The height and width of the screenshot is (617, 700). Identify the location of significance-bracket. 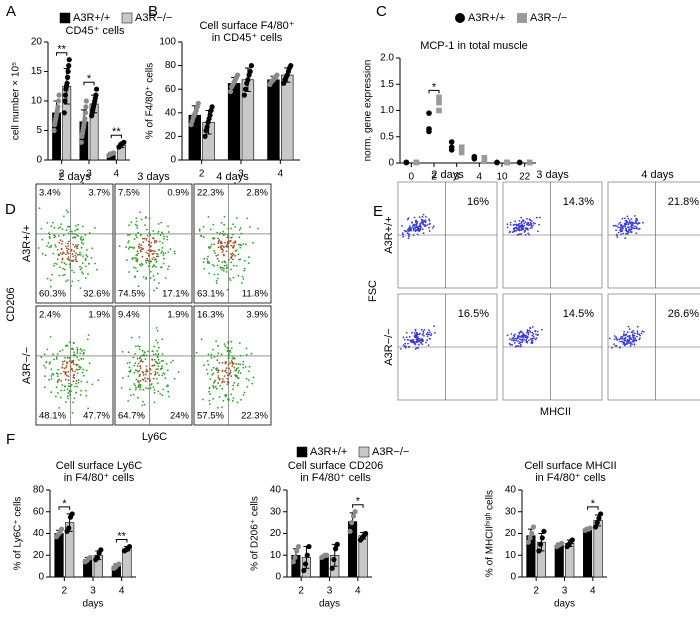
(593, 508).